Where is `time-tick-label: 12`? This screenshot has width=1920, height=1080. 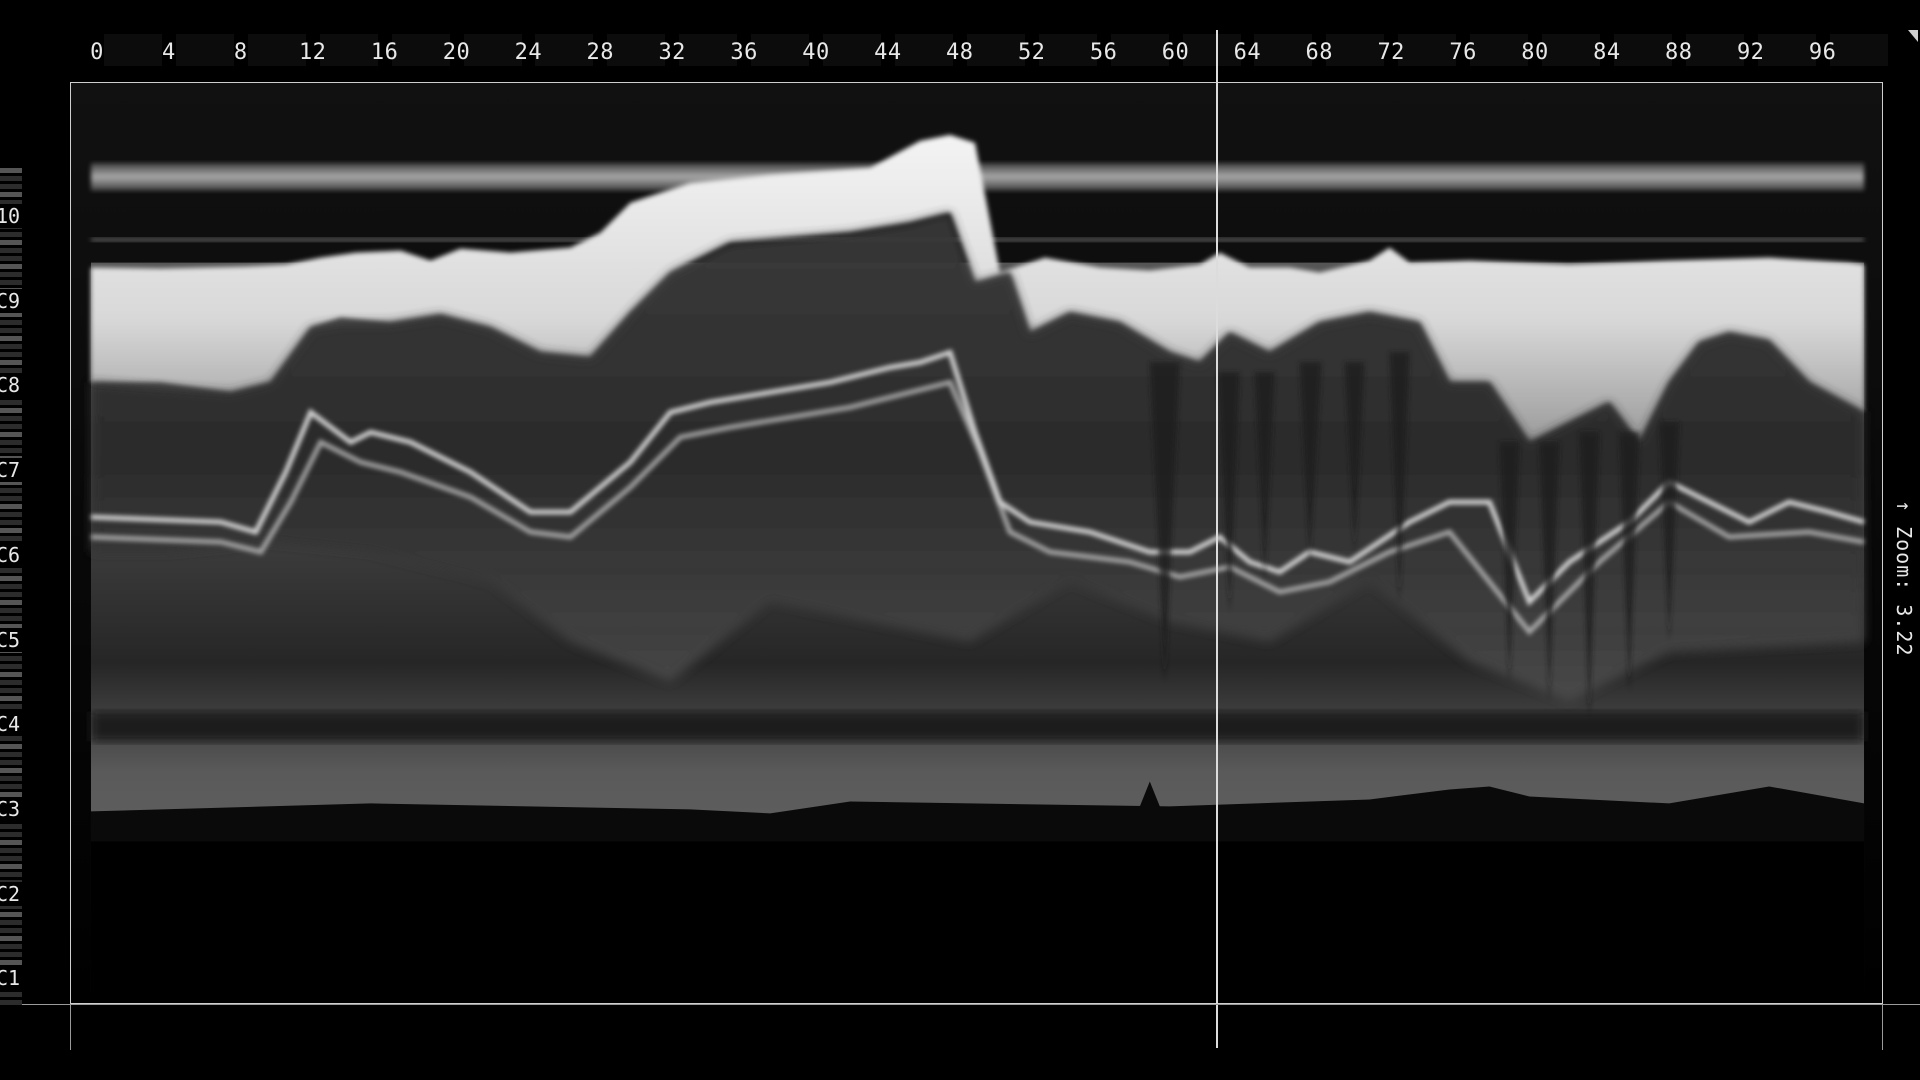
time-tick-label: 12 is located at coordinates (312, 52).